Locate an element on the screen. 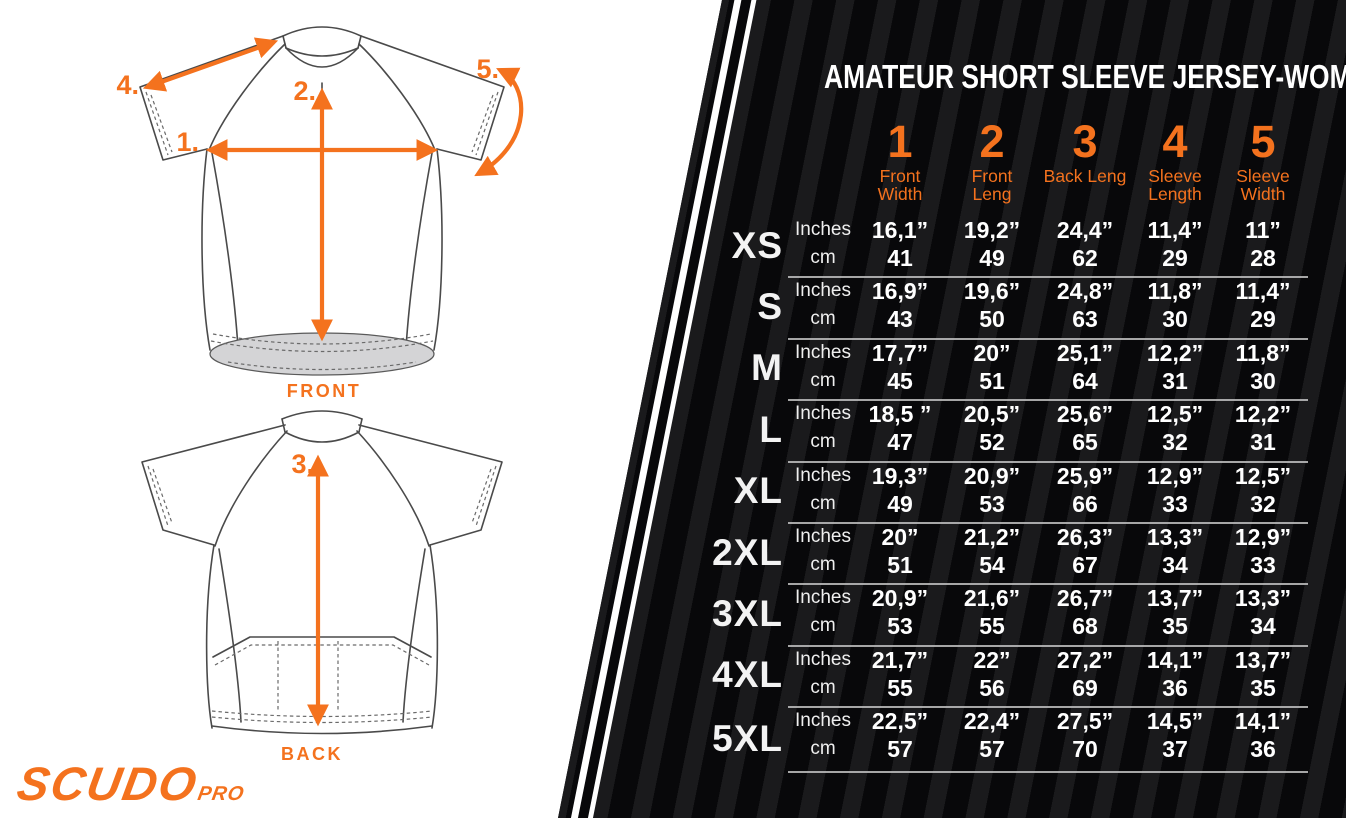  inches-value: 25,9” is located at coordinates (1085, 475).